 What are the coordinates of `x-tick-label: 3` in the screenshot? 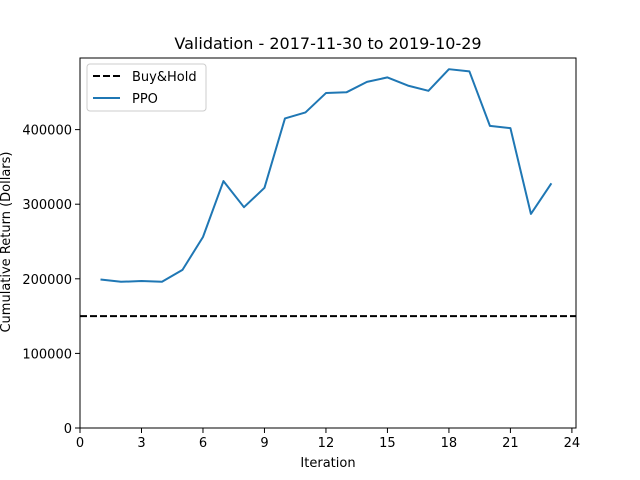 It's located at (141, 443).